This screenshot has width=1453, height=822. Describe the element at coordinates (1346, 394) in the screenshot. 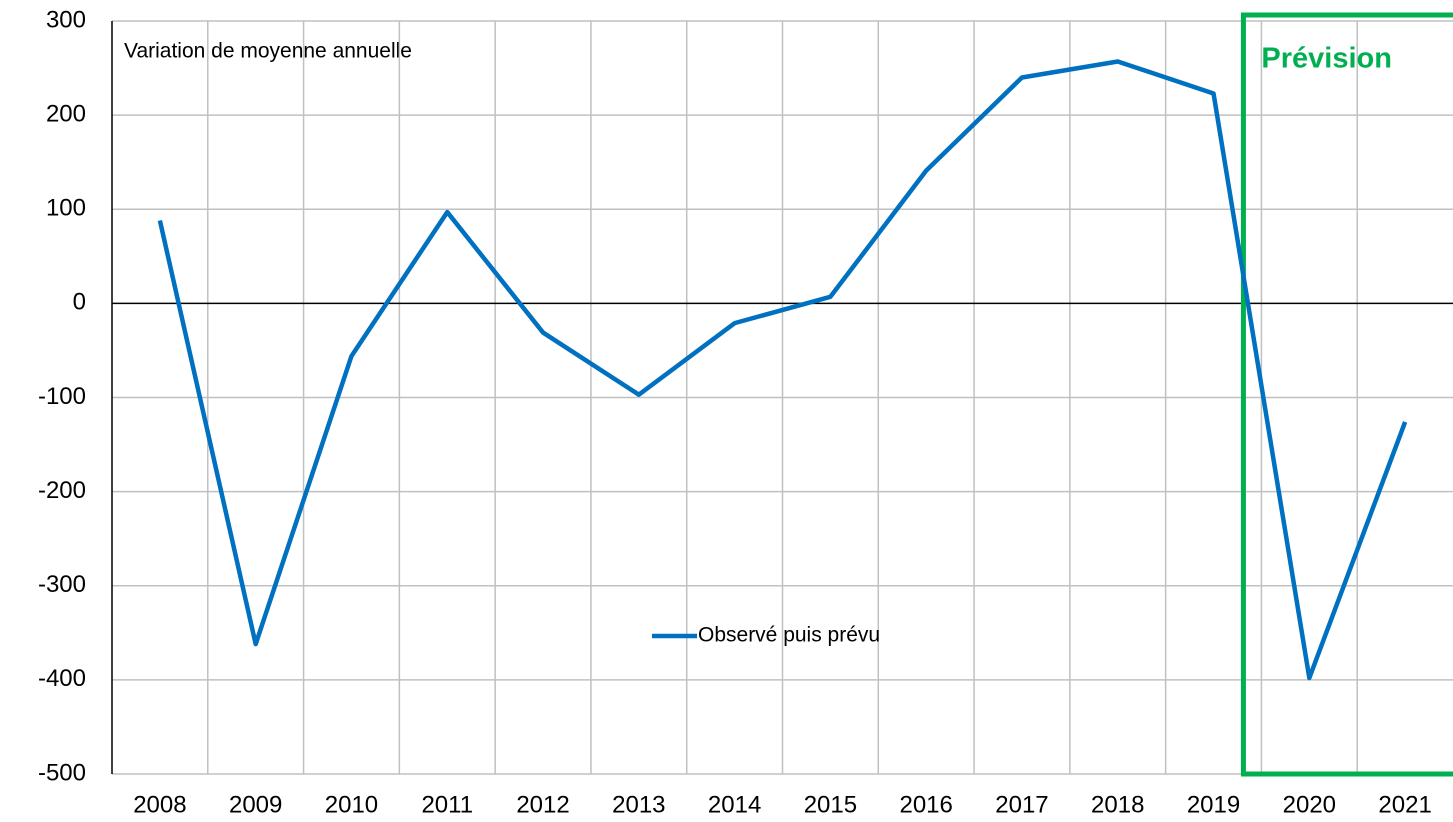

I see `forecast-box` at that location.